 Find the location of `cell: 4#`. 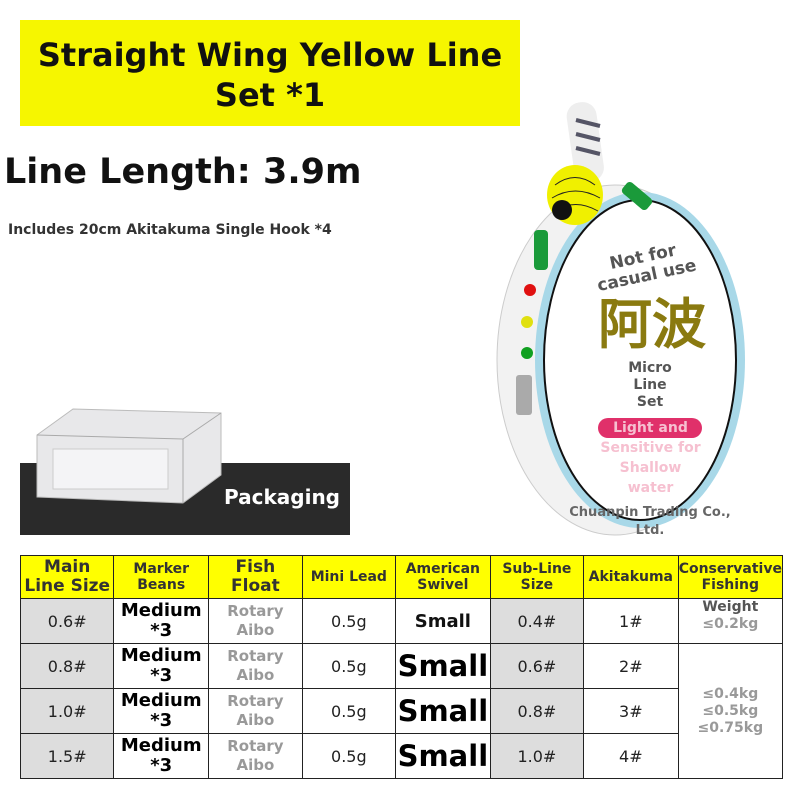

cell: 4# is located at coordinates (630, 756).